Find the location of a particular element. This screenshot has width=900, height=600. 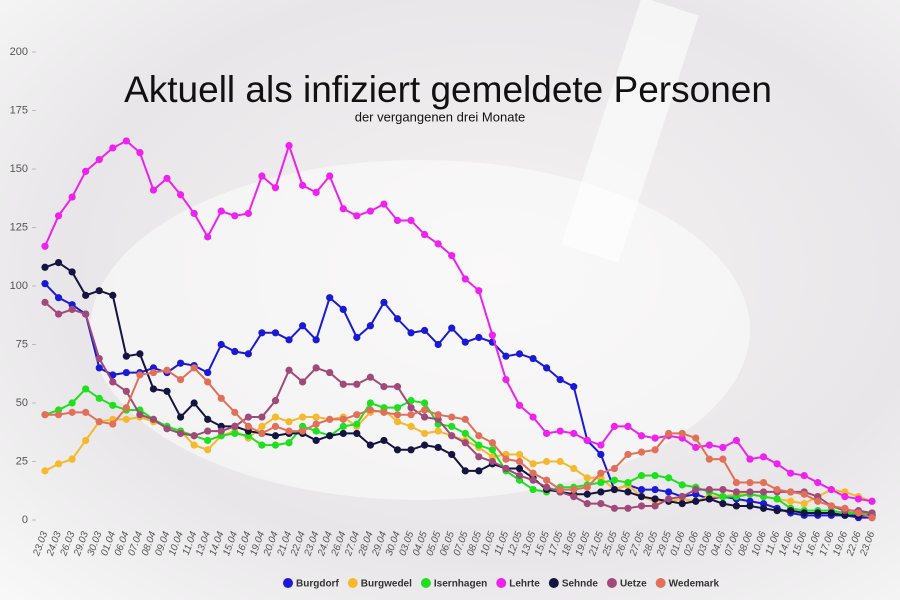

legend-label: Isernhagen is located at coordinates (460, 584).